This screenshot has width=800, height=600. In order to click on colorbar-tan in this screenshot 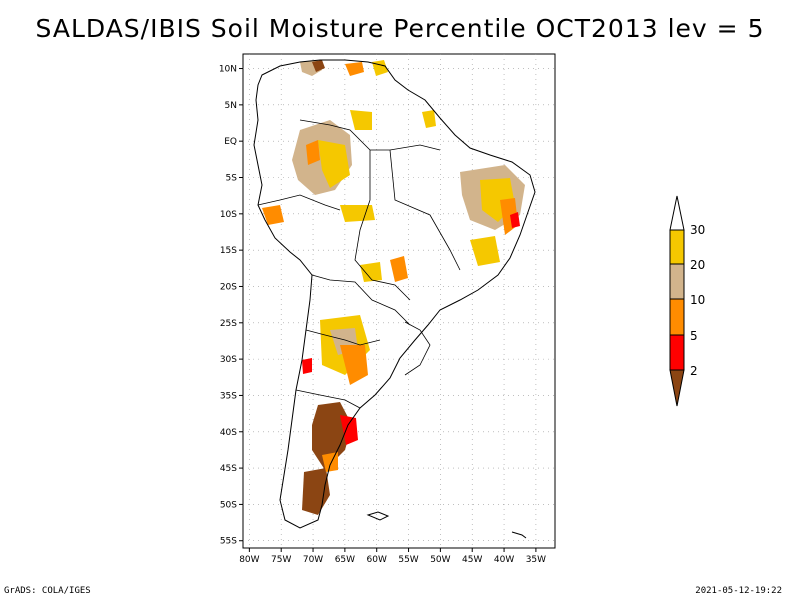, I will do `click(677, 281)`.